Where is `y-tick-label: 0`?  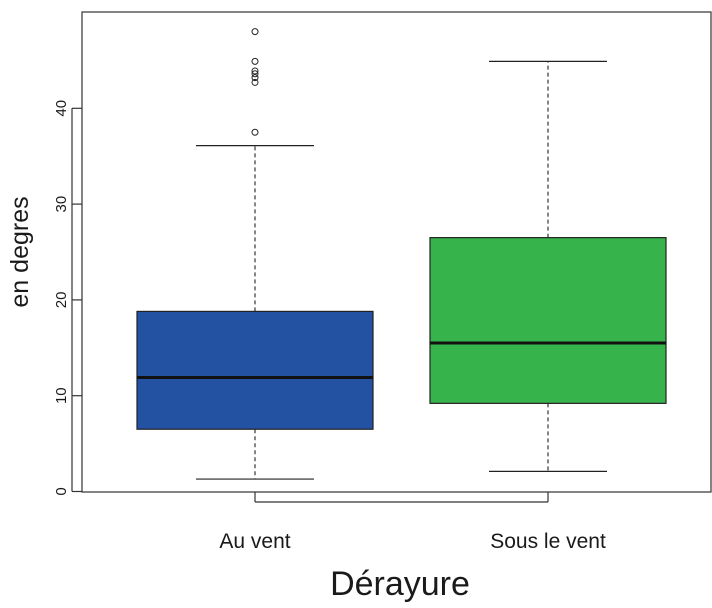
y-tick-label: 0 is located at coordinates (61, 491).